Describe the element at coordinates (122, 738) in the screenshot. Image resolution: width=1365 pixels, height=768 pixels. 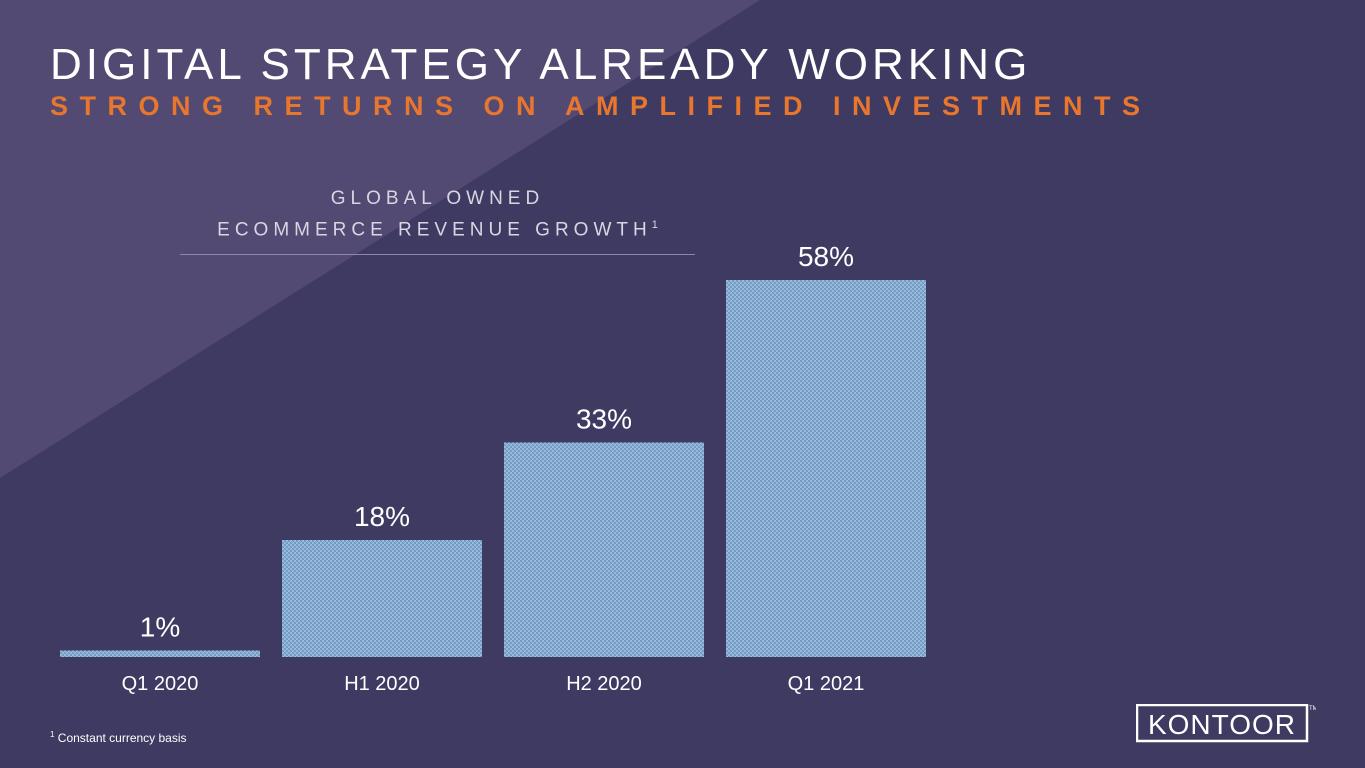
I see `footnote-text: Constant currency basis` at that location.